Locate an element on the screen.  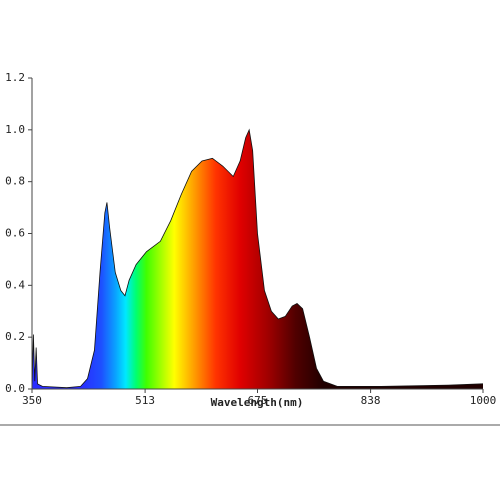
x-tick-label: 675 is located at coordinates (258, 400).